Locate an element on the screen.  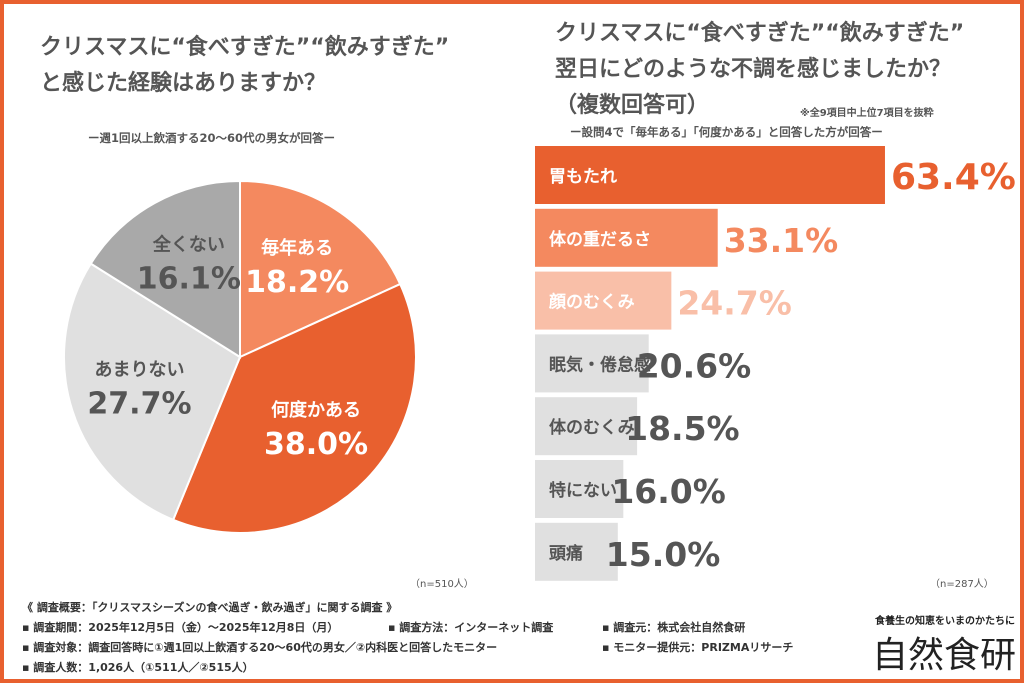
bar-value-label: 18.5% is located at coordinates (682, 428).